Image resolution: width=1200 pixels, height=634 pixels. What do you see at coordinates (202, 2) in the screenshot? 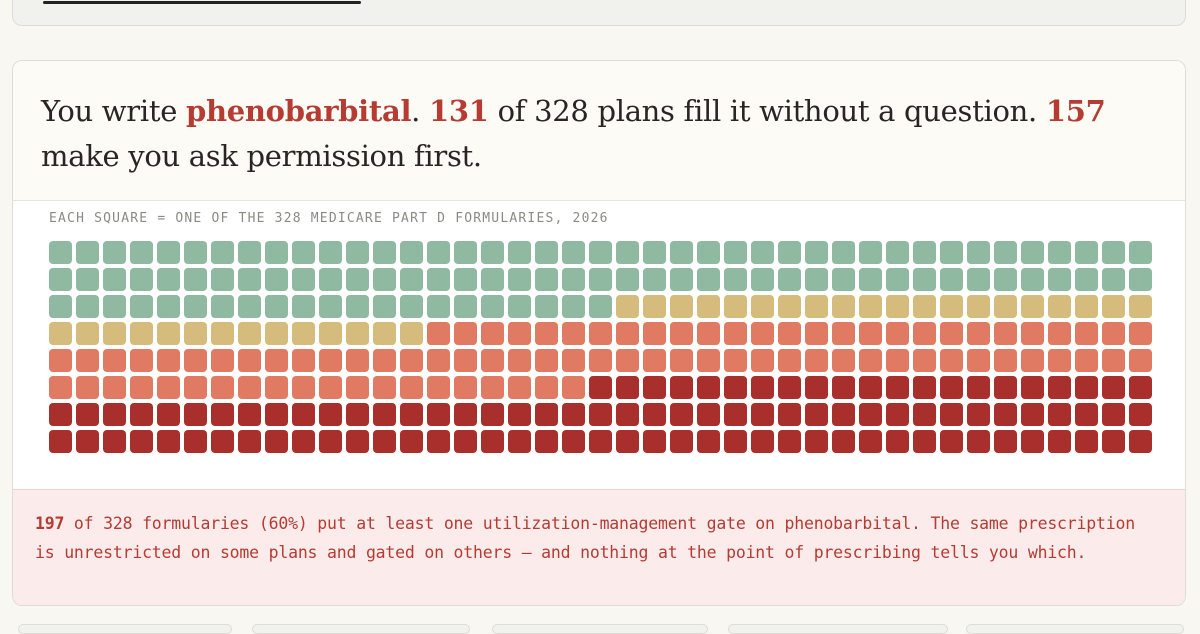
I see `previous-card-bar` at bounding box center [202, 2].